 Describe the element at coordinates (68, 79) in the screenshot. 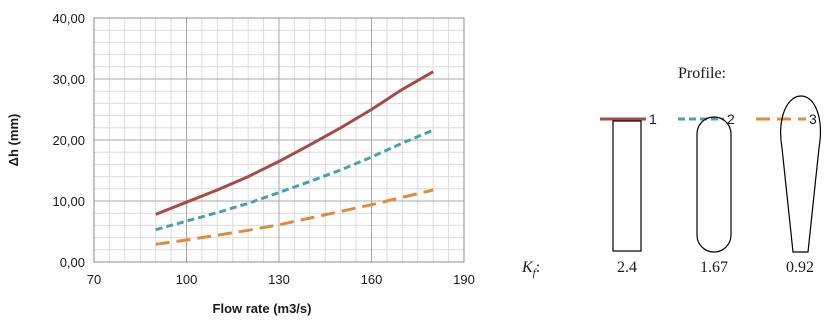

I see `y-tick-label: 30,00` at that location.